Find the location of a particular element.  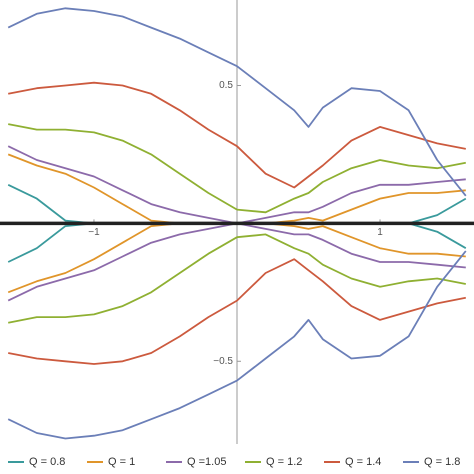

legend-label: Q = 1 is located at coordinates (121, 462).